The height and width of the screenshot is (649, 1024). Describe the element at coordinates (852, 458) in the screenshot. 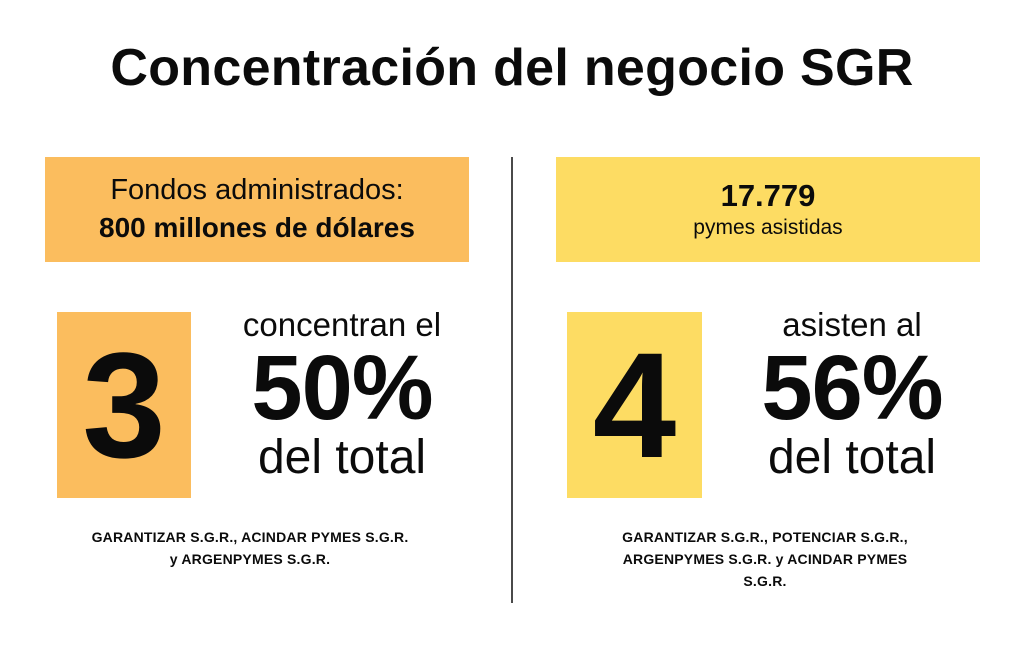

I see `right-stat-bottom: del total` at that location.